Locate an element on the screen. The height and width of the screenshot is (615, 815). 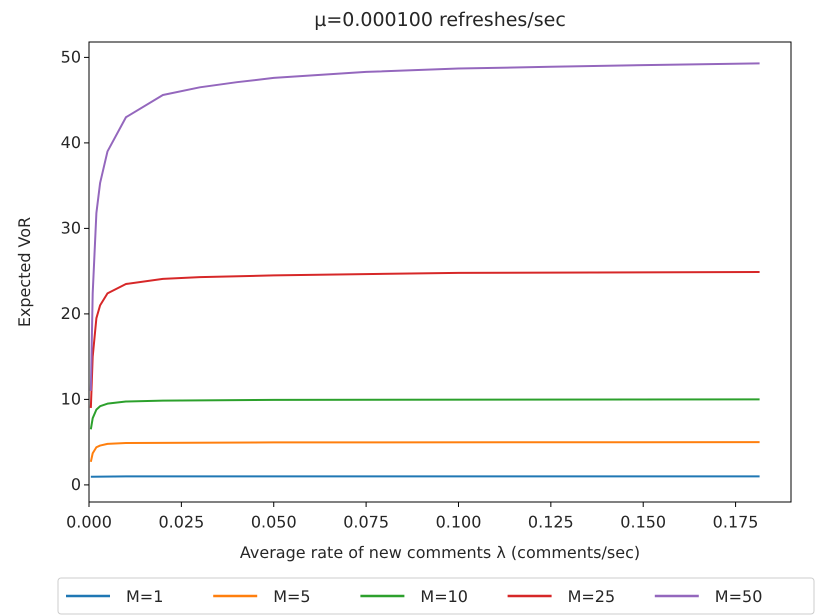
x-tick-label: 0.075 is located at coordinates (366, 522).